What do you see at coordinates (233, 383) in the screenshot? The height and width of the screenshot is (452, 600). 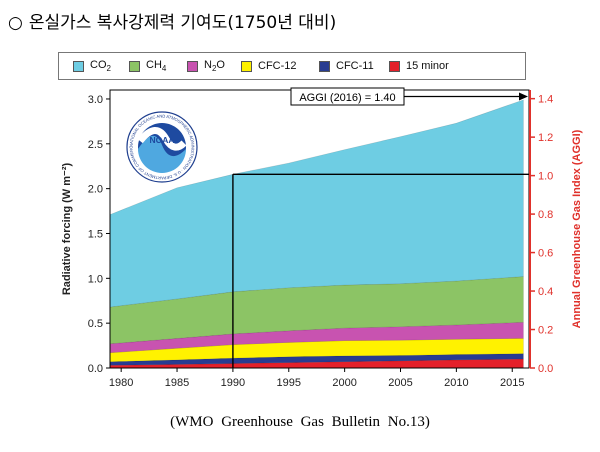 I see `x-tick-label: 1990` at bounding box center [233, 383].